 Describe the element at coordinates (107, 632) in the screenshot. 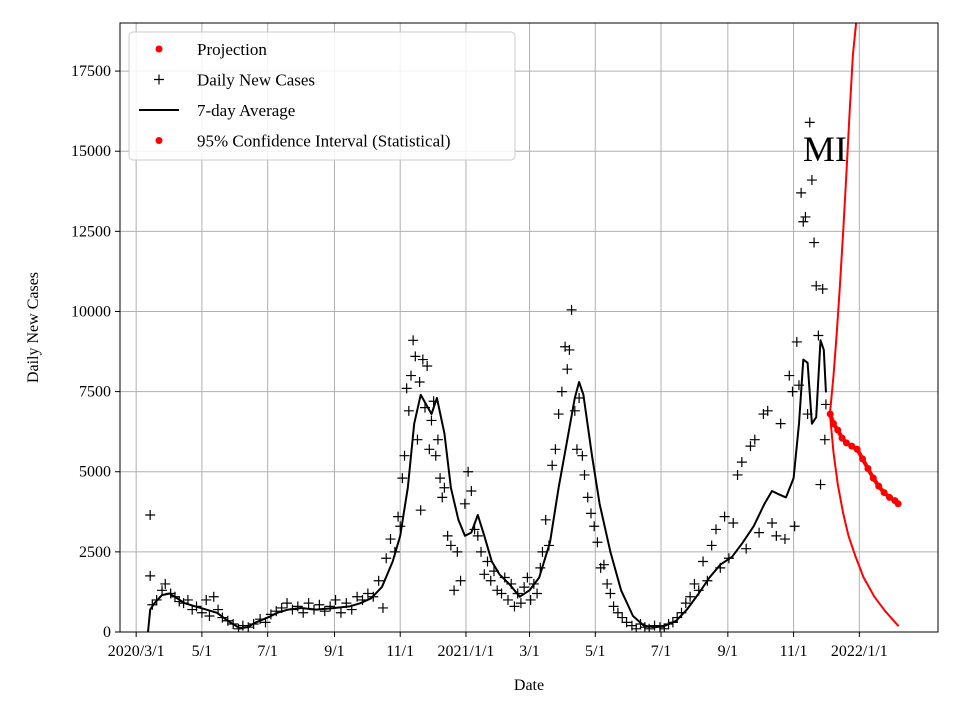

I see `y-tick-label: 0` at that location.